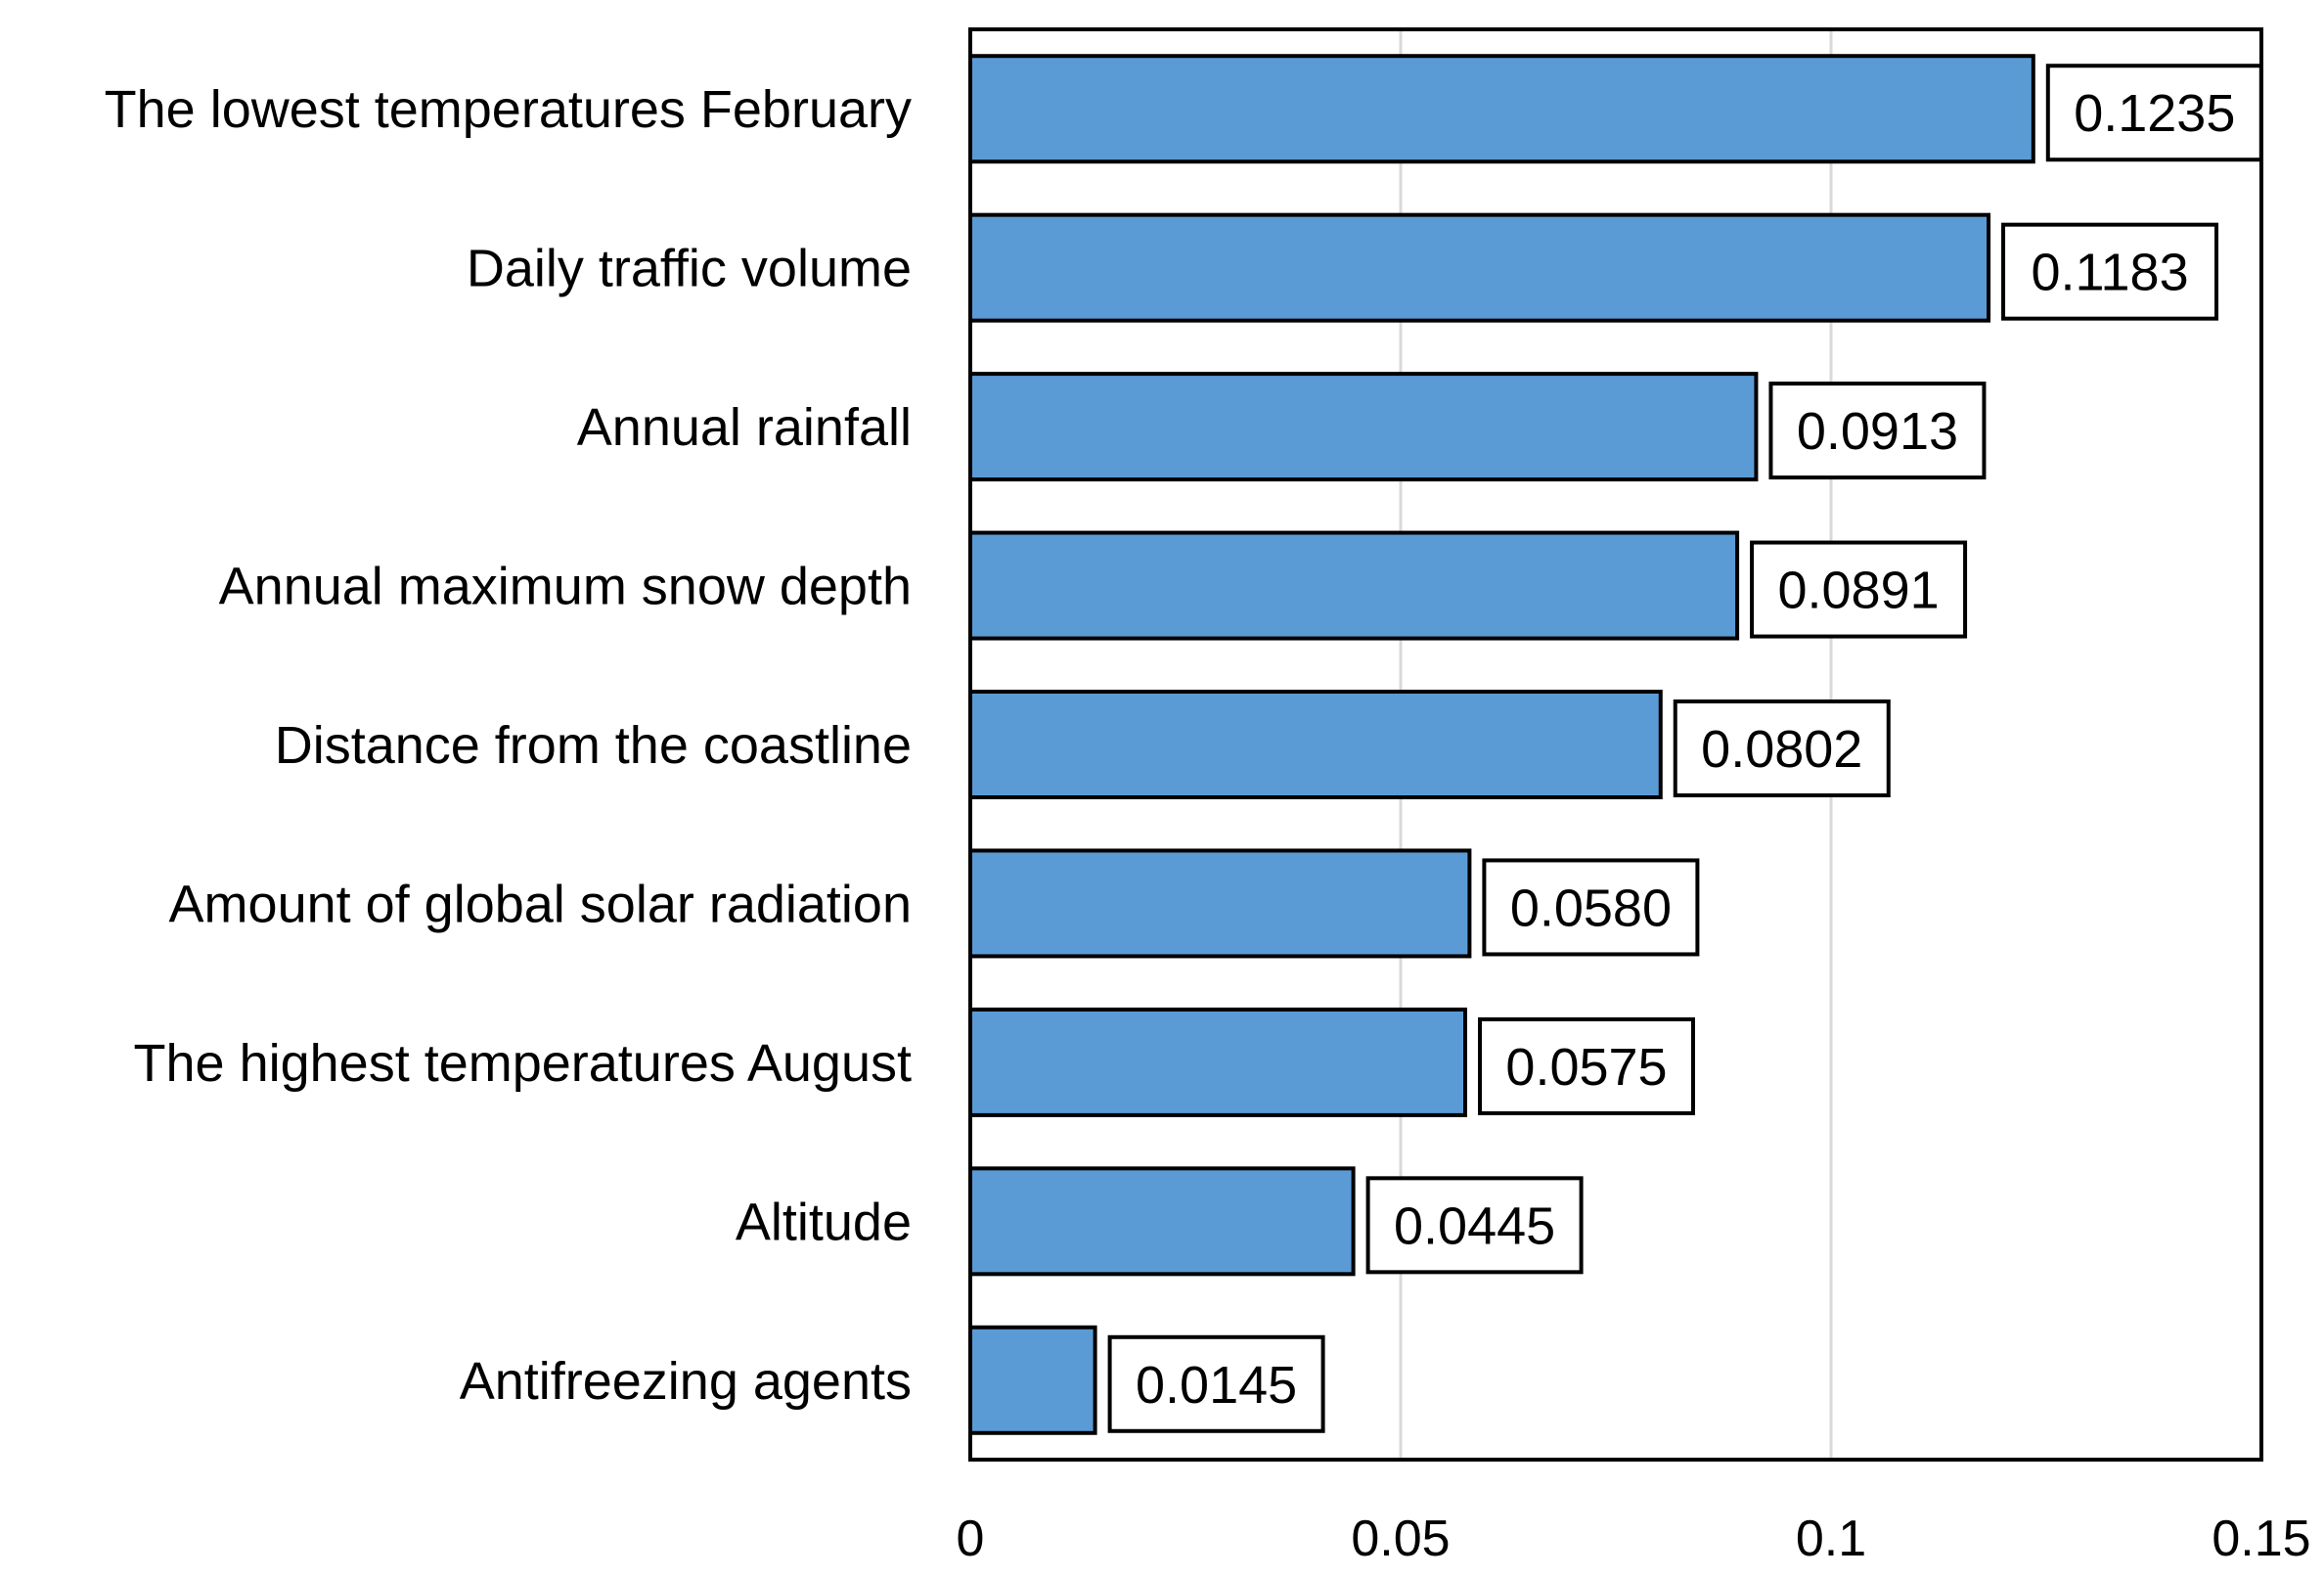 The height and width of the screenshot is (1578, 2324). What do you see at coordinates (508, 109) in the screenshot?
I see `category-label-0: The lowest temperatures February` at bounding box center [508, 109].